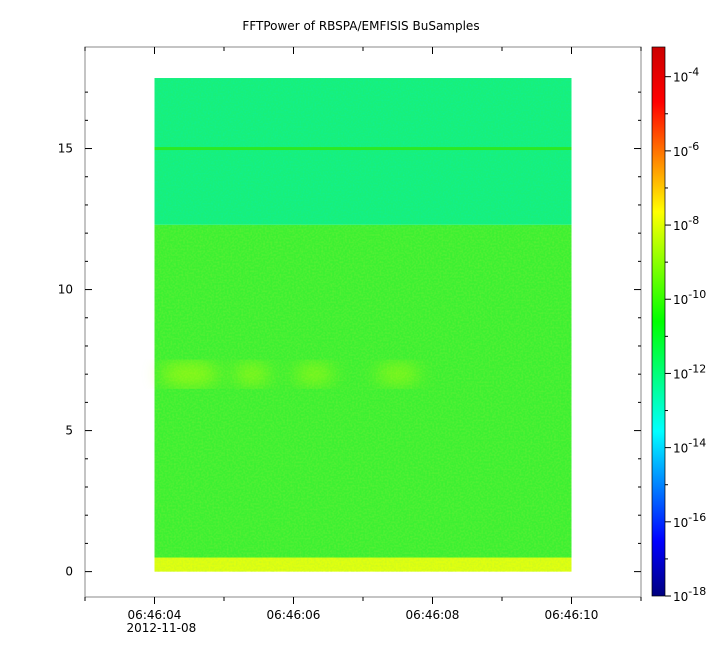  I want to click on colorbar-tick-label: 10⁻⁸, so click(686, 223).